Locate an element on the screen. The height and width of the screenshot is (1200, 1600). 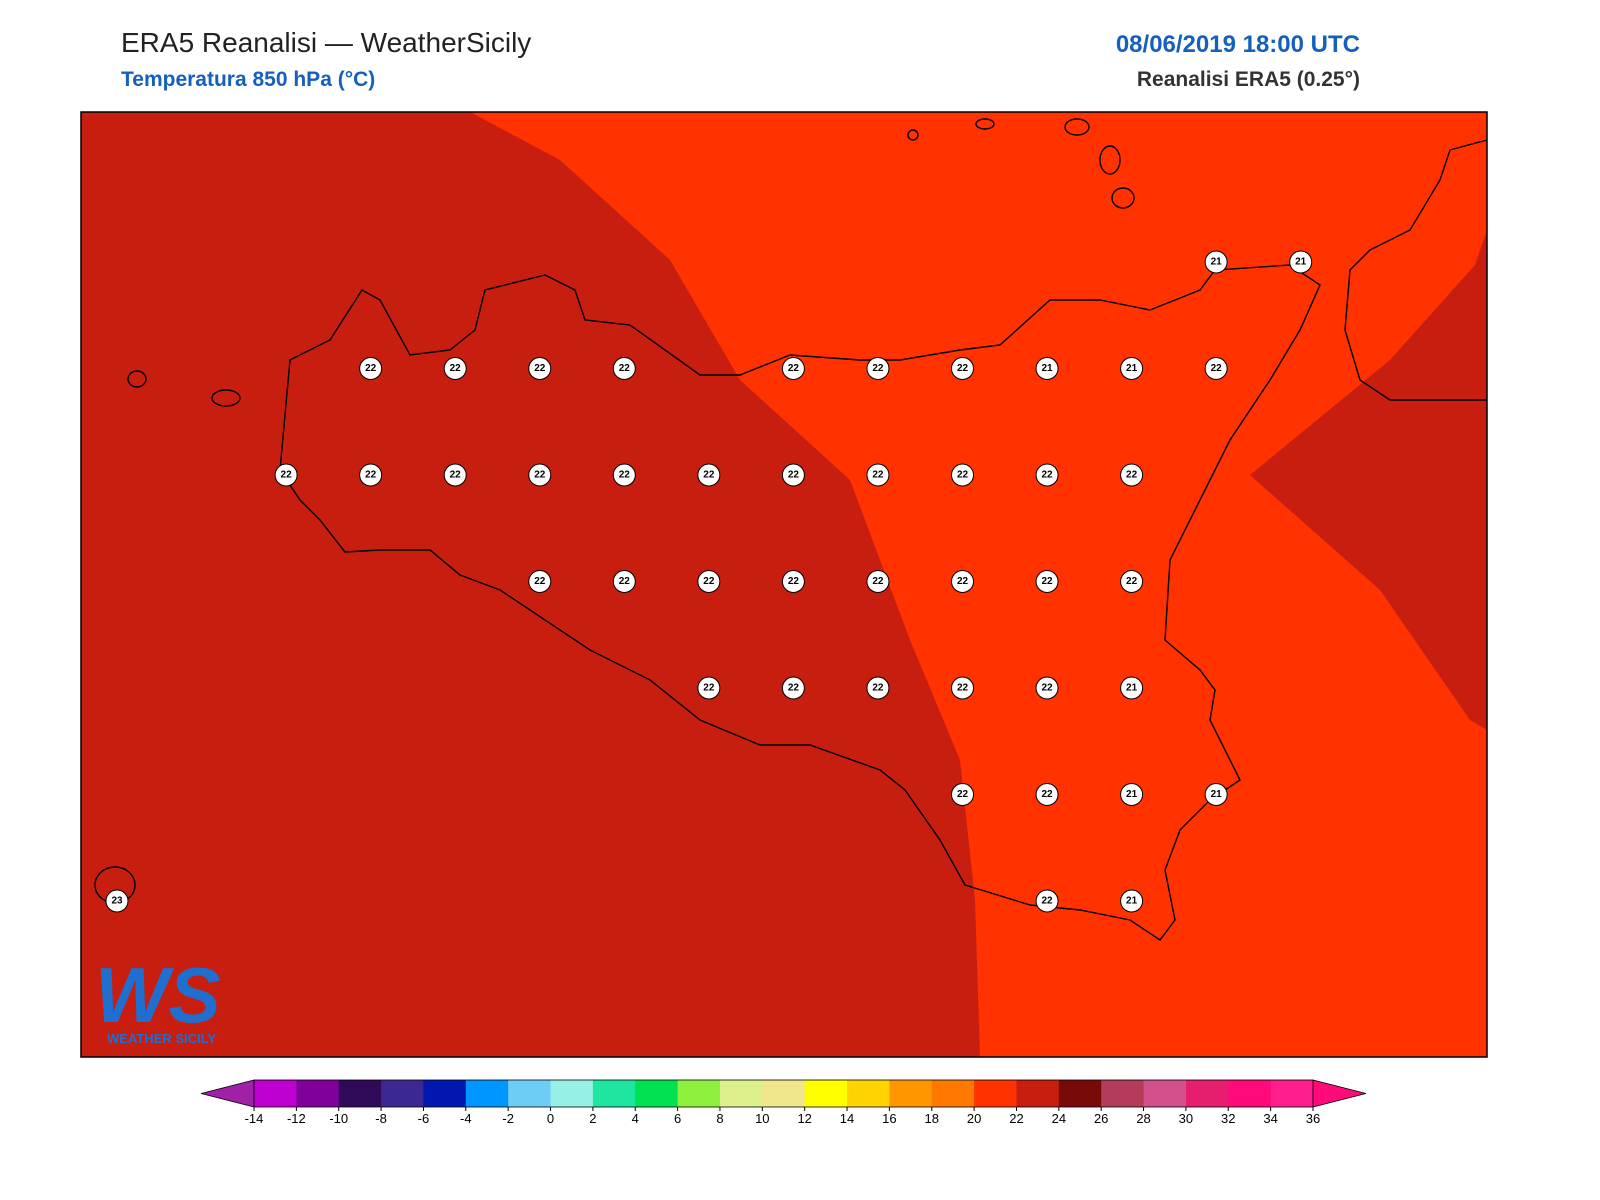
colorbar-over is located at coordinates (1339, 1093).